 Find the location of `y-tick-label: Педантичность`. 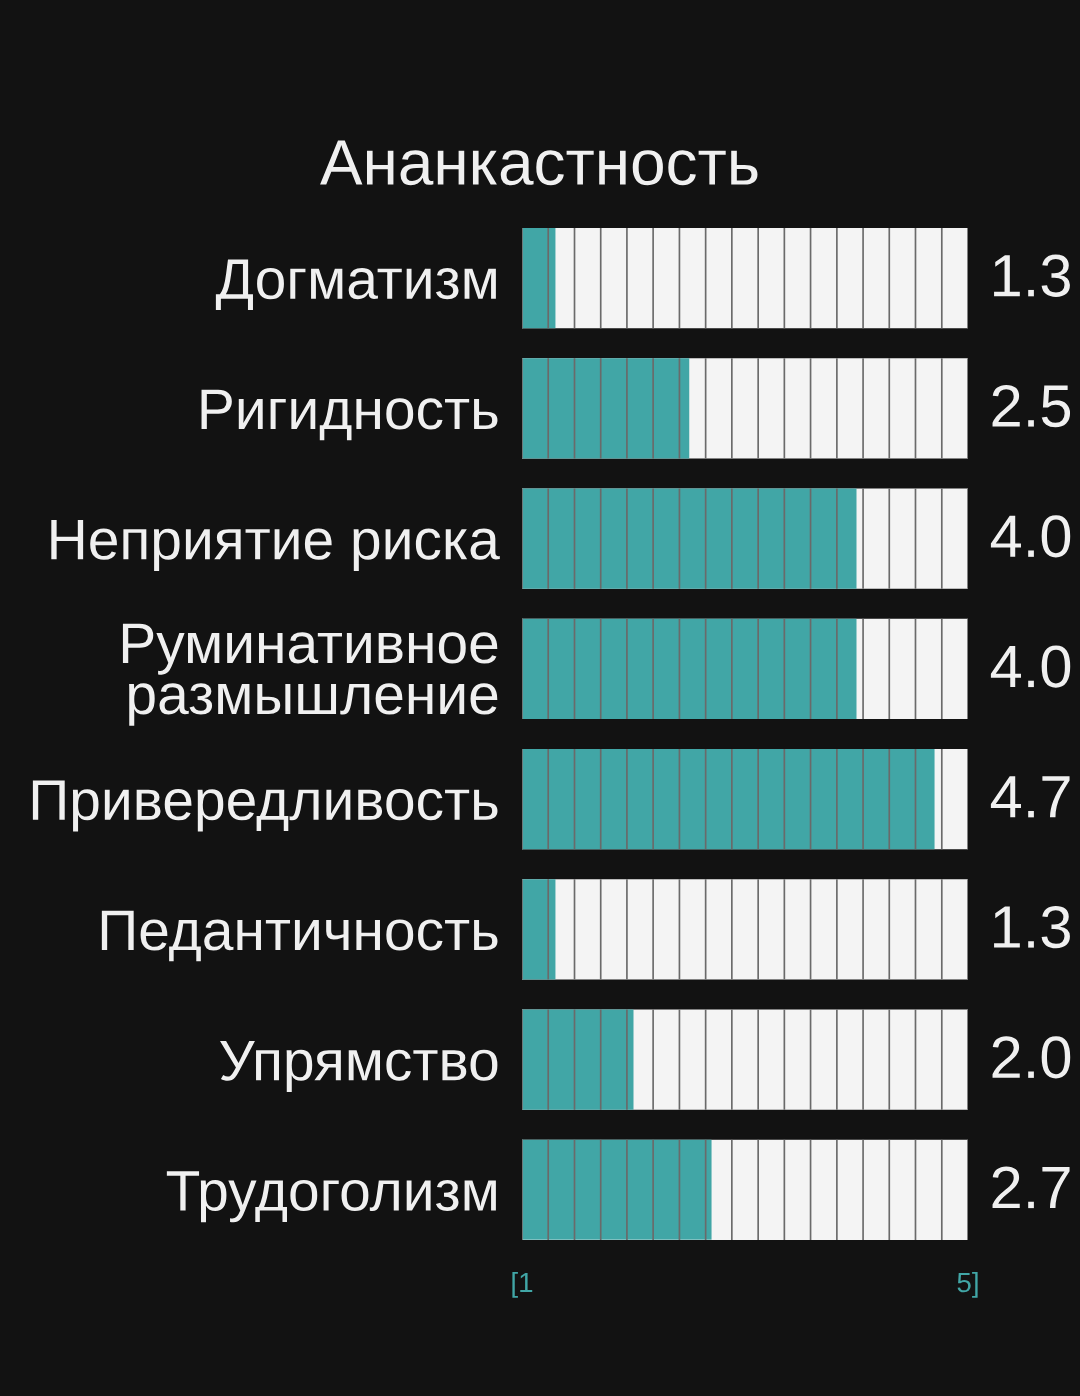

y-tick-label: Педантичность is located at coordinates (299, 936).